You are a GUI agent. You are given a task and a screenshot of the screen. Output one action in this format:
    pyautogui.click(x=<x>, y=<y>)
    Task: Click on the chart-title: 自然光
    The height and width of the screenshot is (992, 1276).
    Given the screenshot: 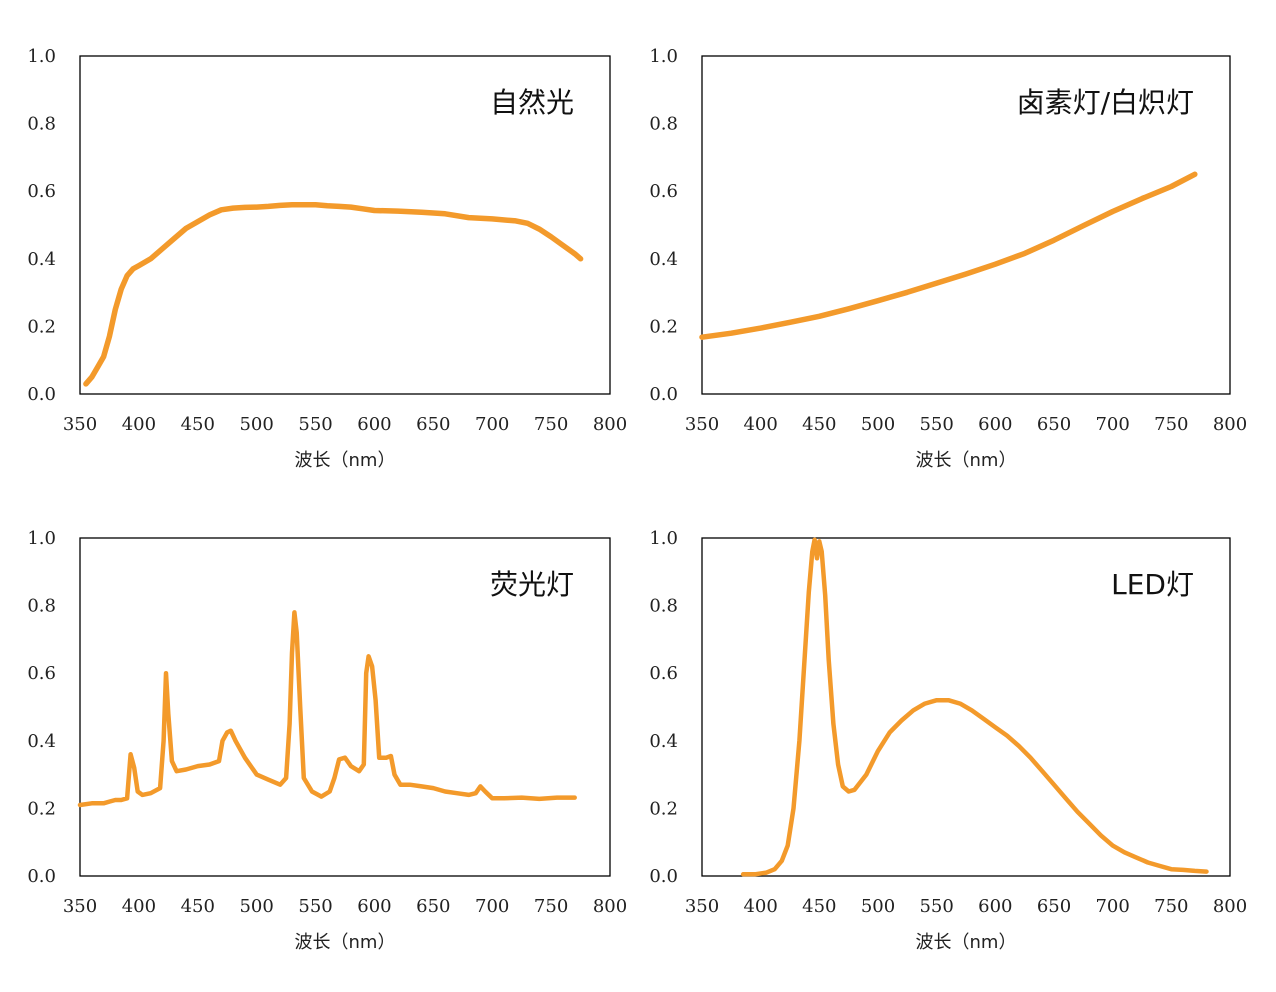 What is the action you would take?
    pyautogui.click(x=532, y=102)
    